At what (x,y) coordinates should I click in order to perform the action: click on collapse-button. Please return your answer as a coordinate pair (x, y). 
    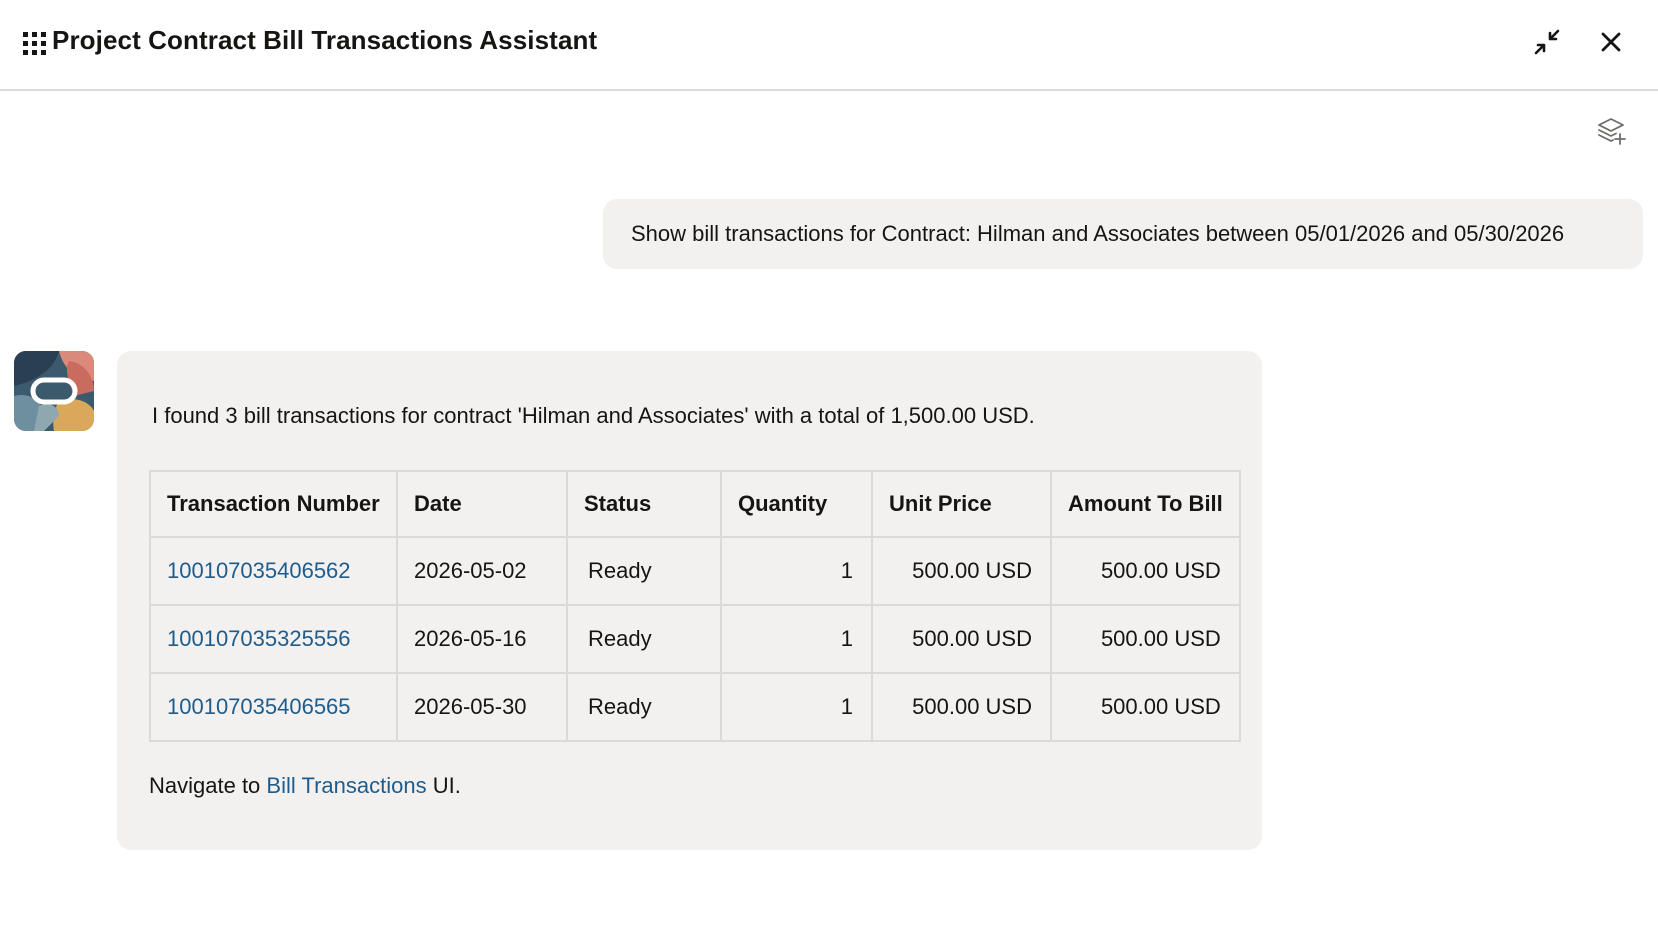
    Looking at the image, I should click on (1547, 42).